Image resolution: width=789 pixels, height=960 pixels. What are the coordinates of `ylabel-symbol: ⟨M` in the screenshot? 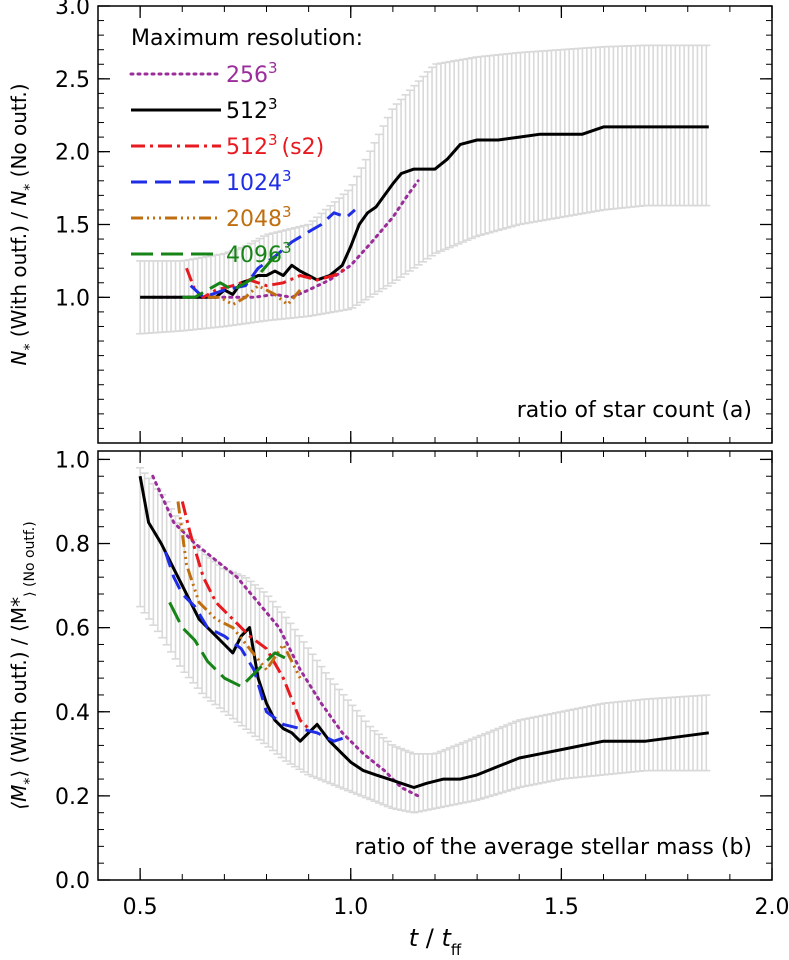 It's located at (19, 797).